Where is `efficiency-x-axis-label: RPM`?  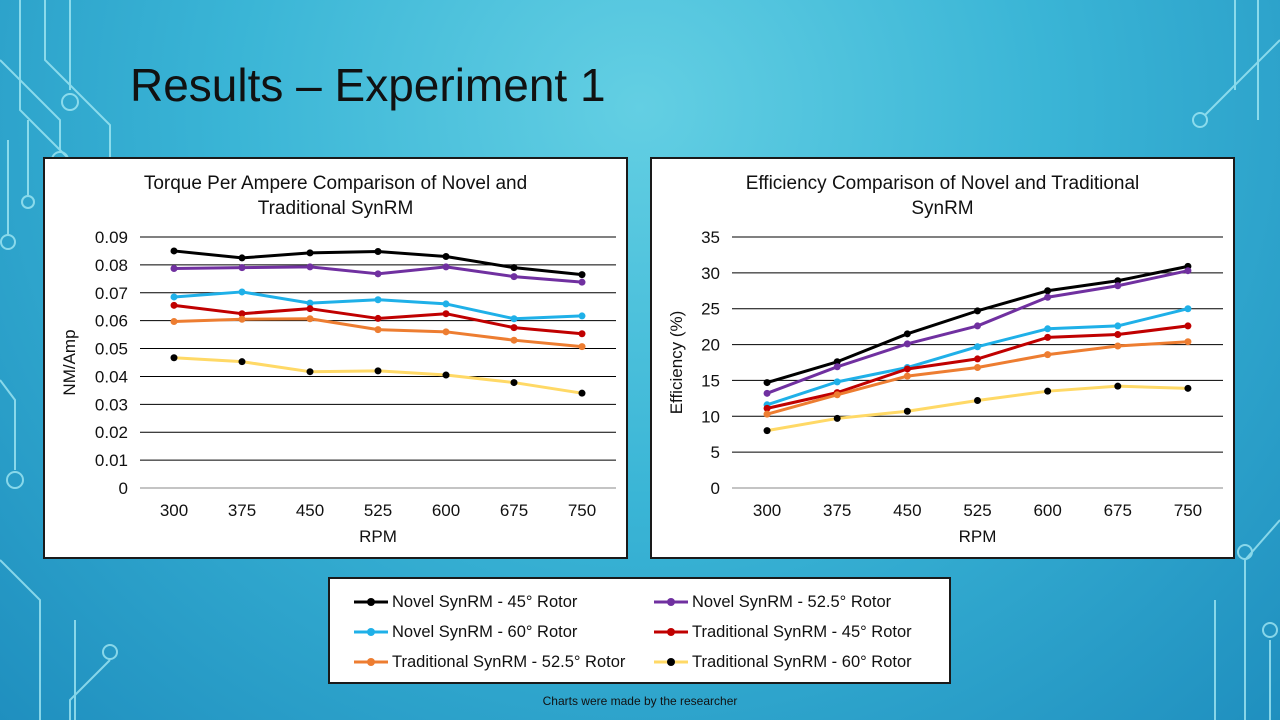 efficiency-x-axis-label: RPM is located at coordinates (978, 536).